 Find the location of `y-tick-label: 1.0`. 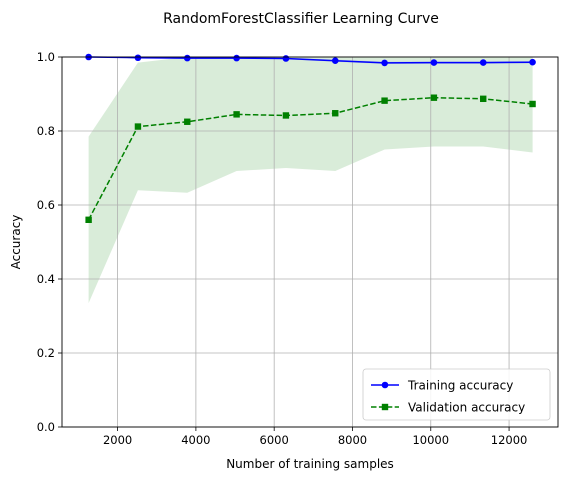

y-tick-label: 1.0 is located at coordinates (46, 57).